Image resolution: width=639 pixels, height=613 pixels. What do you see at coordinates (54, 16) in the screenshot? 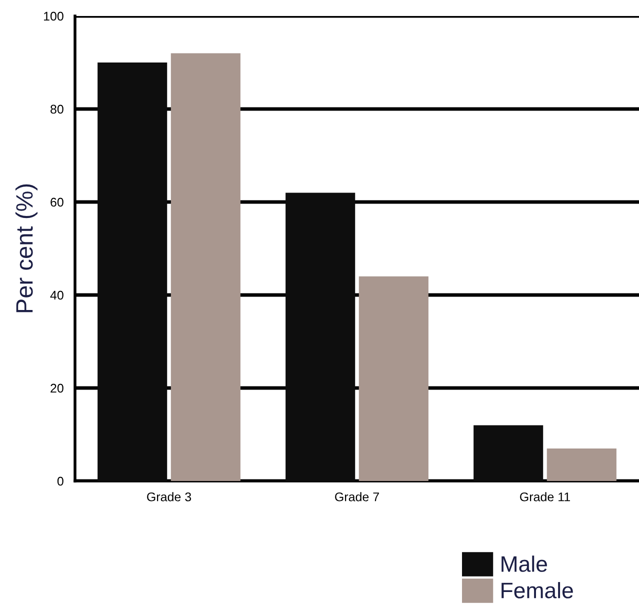
I see `y-tick-label: 100` at bounding box center [54, 16].